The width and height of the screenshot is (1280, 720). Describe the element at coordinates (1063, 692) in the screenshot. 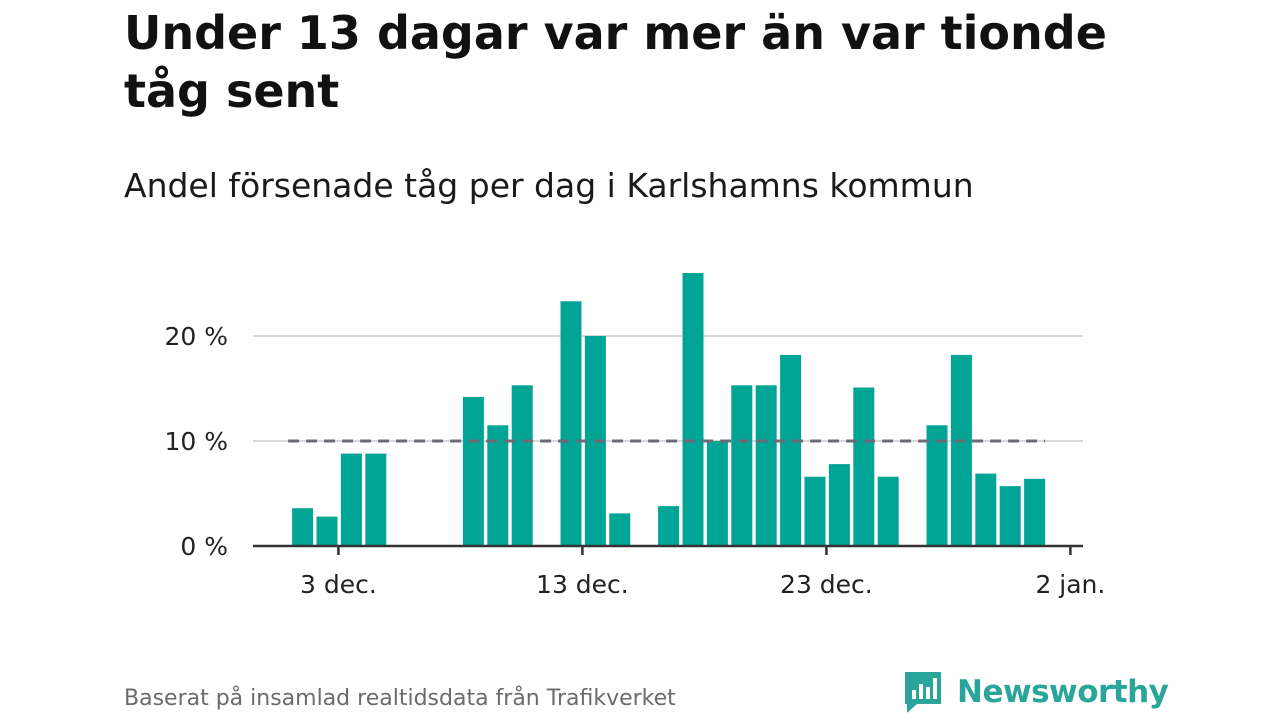

I see `brand-name: Newsworthy` at that location.